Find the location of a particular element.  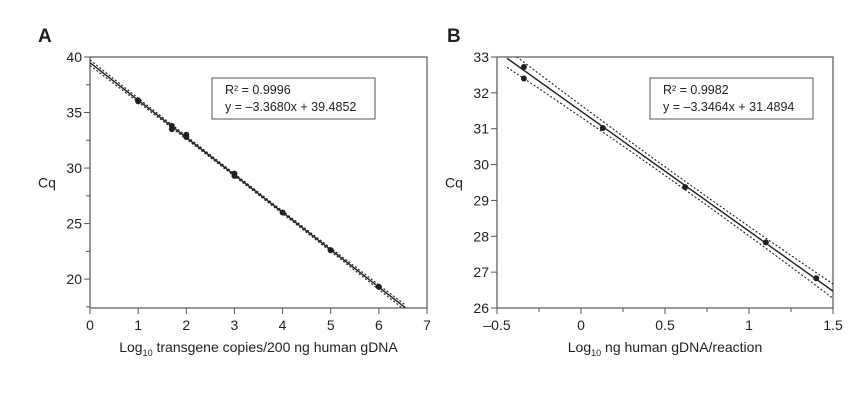

legend-equation: y = –3.3464x + 31.4894 is located at coordinates (728, 107).